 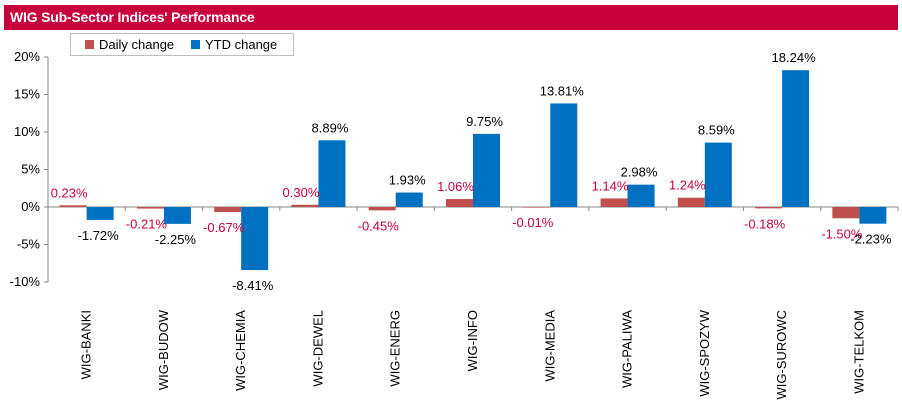 What do you see at coordinates (99, 235) in the screenshot?
I see `data-label-ytd: -1.72%` at bounding box center [99, 235].